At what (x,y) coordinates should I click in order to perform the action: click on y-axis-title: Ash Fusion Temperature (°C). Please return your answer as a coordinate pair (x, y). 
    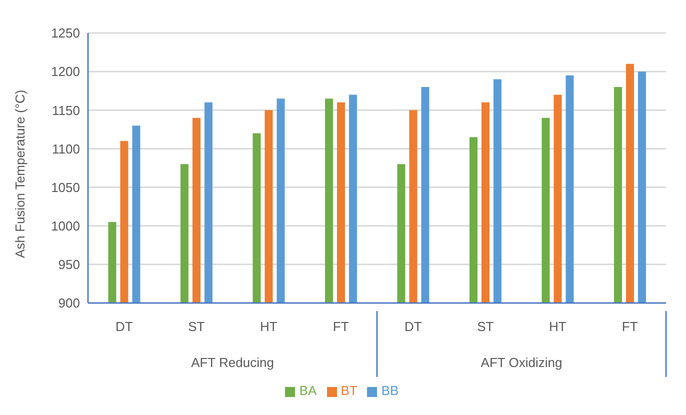
    Looking at the image, I should click on (20, 174).